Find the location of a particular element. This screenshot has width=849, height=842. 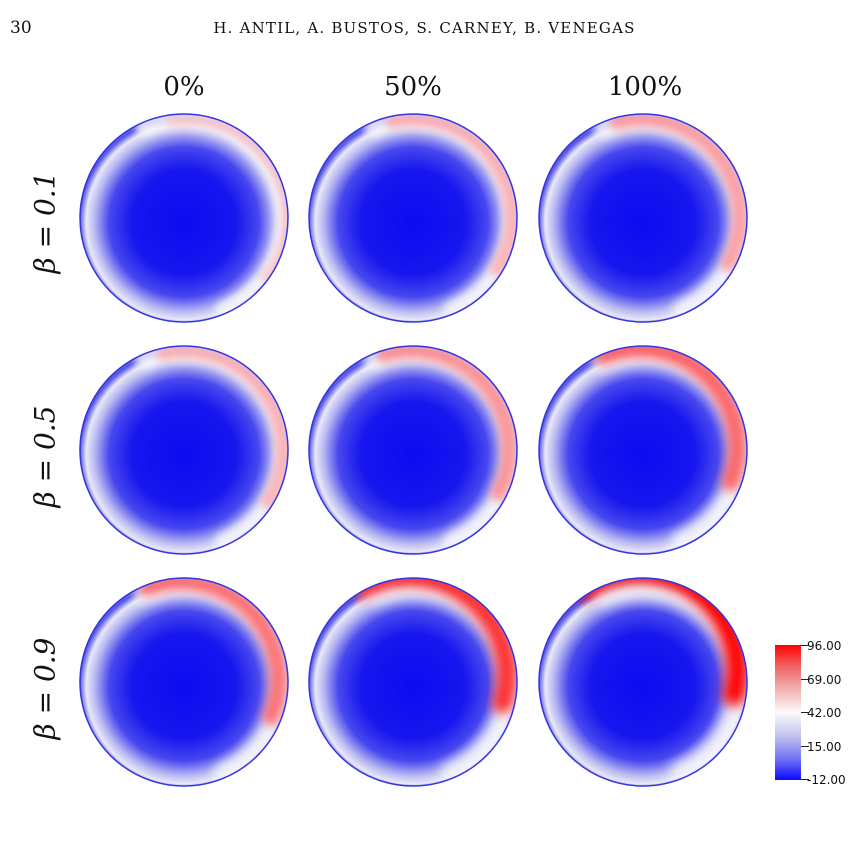

colorbar-label: 69.00 is located at coordinates (824, 680).